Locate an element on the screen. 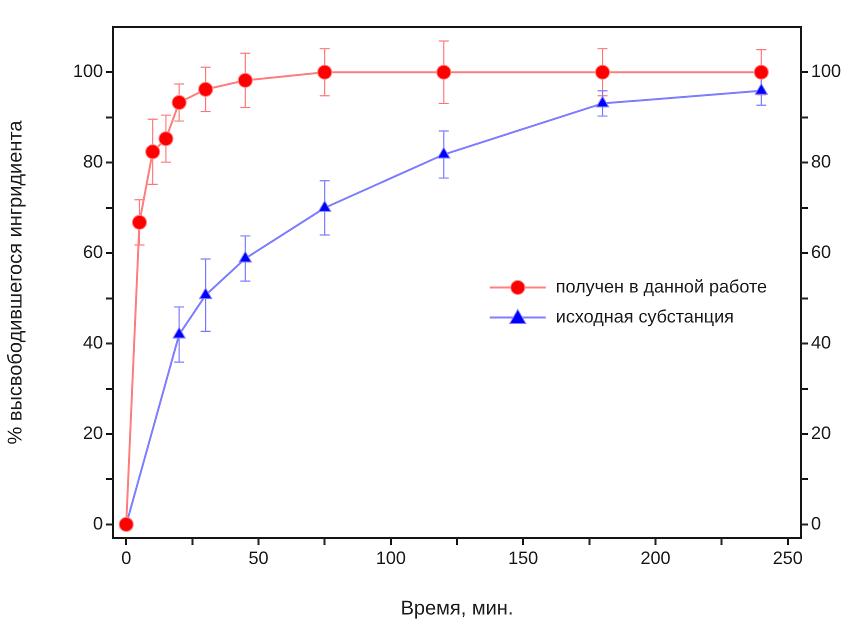 The width and height of the screenshot is (866, 625). x-tick-label: 250 is located at coordinates (787, 558).